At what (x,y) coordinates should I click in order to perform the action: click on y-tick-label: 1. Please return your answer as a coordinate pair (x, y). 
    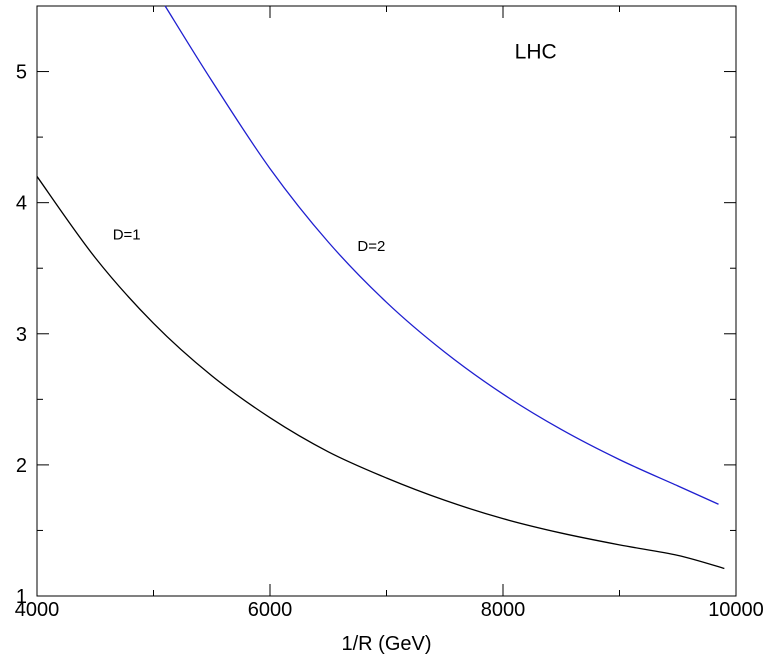
    Looking at the image, I should click on (21, 597).